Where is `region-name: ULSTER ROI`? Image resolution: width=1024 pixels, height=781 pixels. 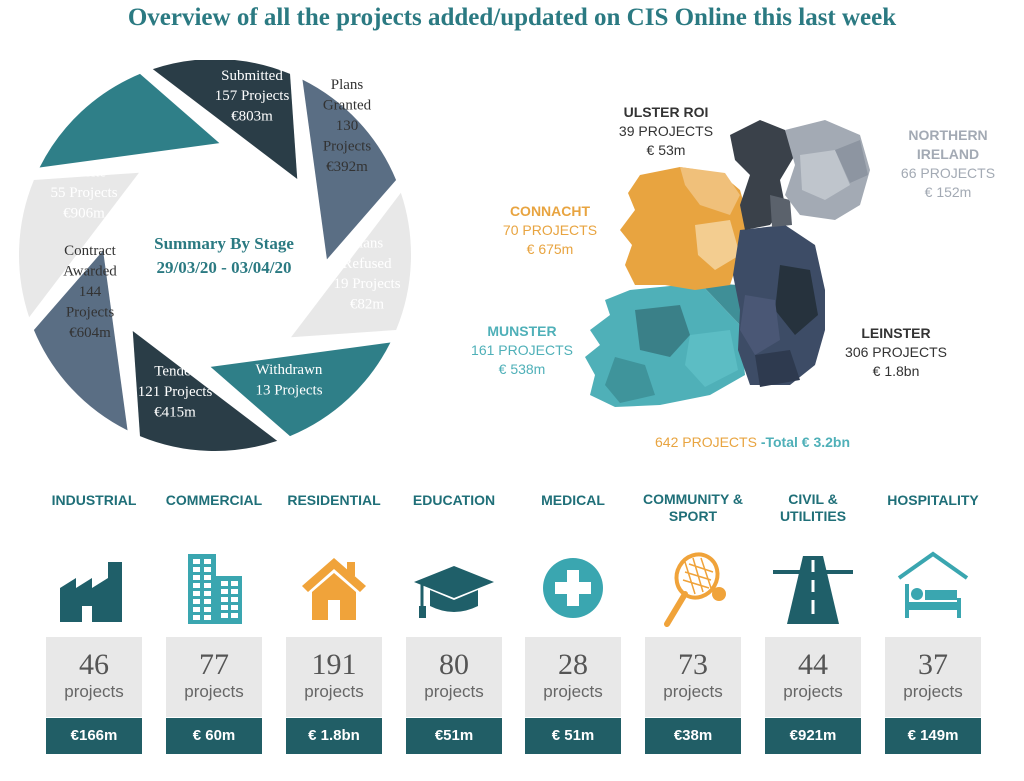 region-name: ULSTER ROI is located at coordinates (666, 112).